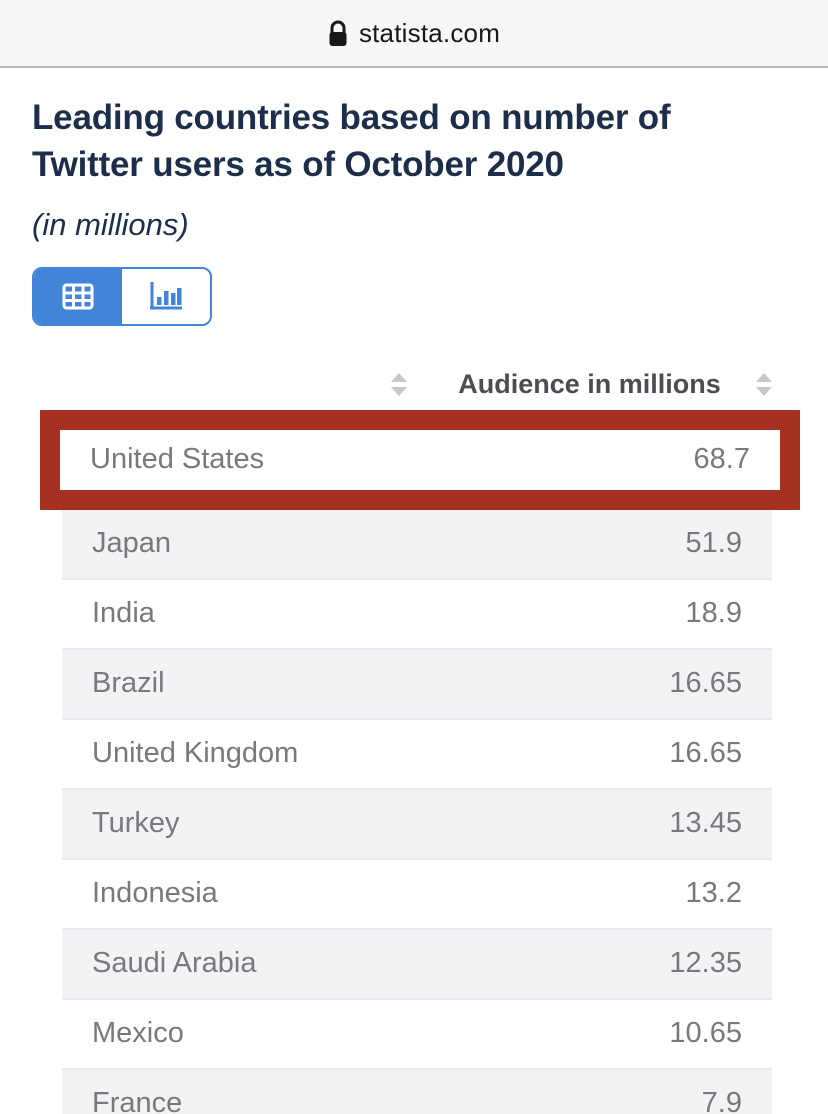  I want to click on highlight-annotation: United States 68.7, so click(420, 459).